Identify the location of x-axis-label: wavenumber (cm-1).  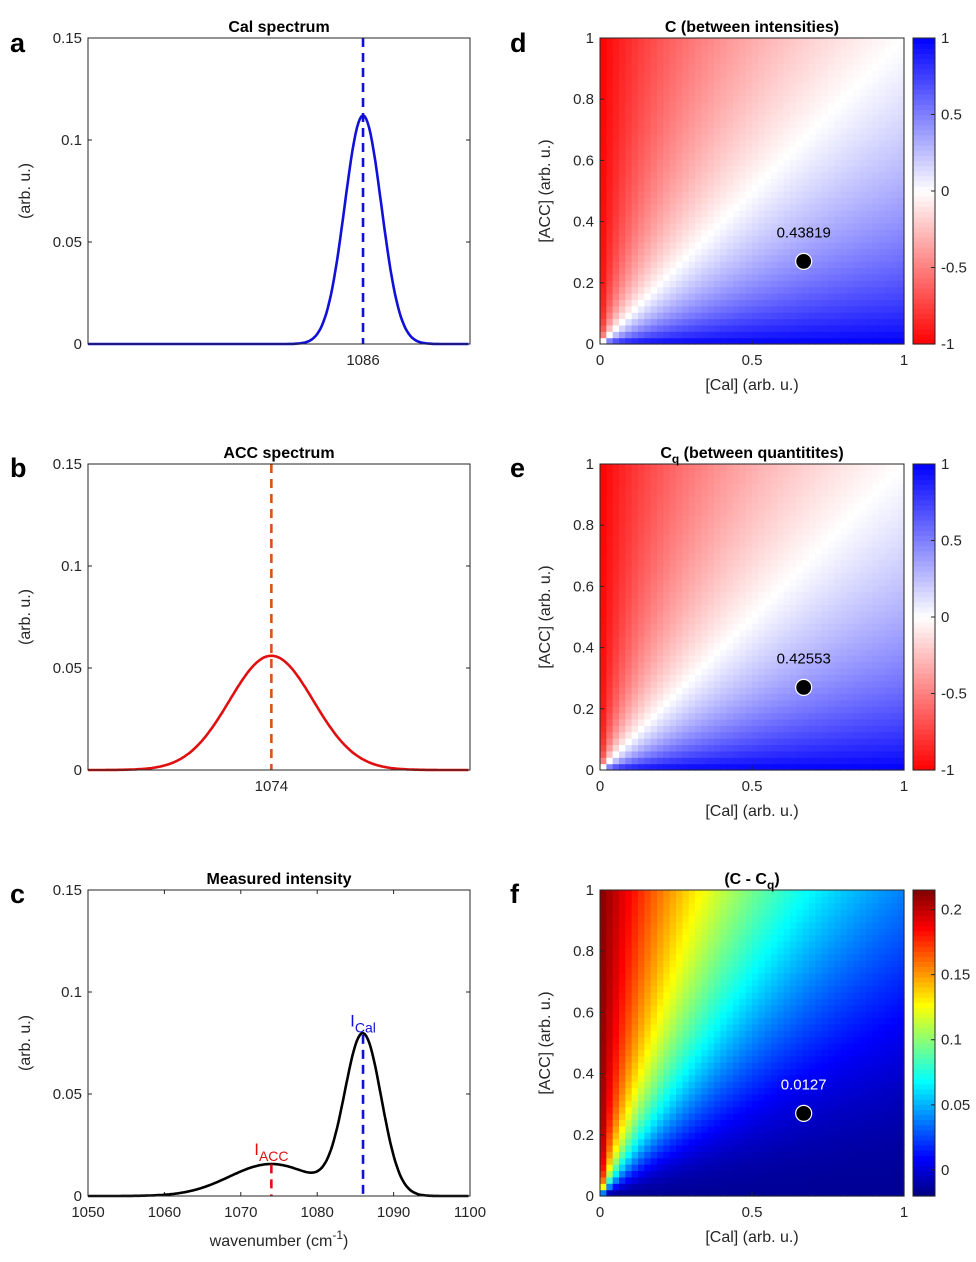
(279, 1239).